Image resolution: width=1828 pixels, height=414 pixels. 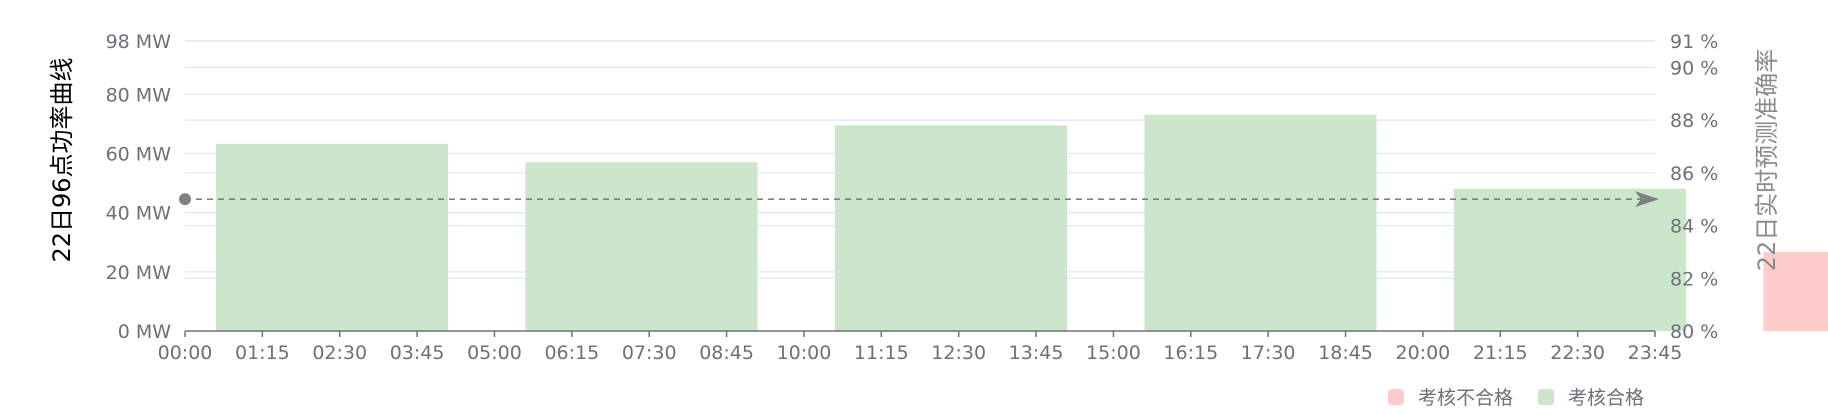 What do you see at coordinates (1647, 199) in the screenshot?
I see `threshold-arrow-icon` at bounding box center [1647, 199].